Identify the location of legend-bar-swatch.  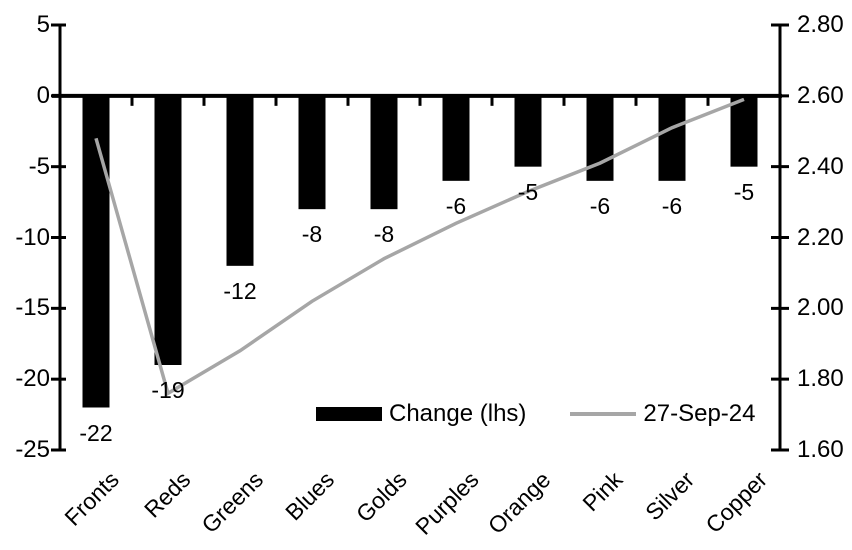
(349, 414).